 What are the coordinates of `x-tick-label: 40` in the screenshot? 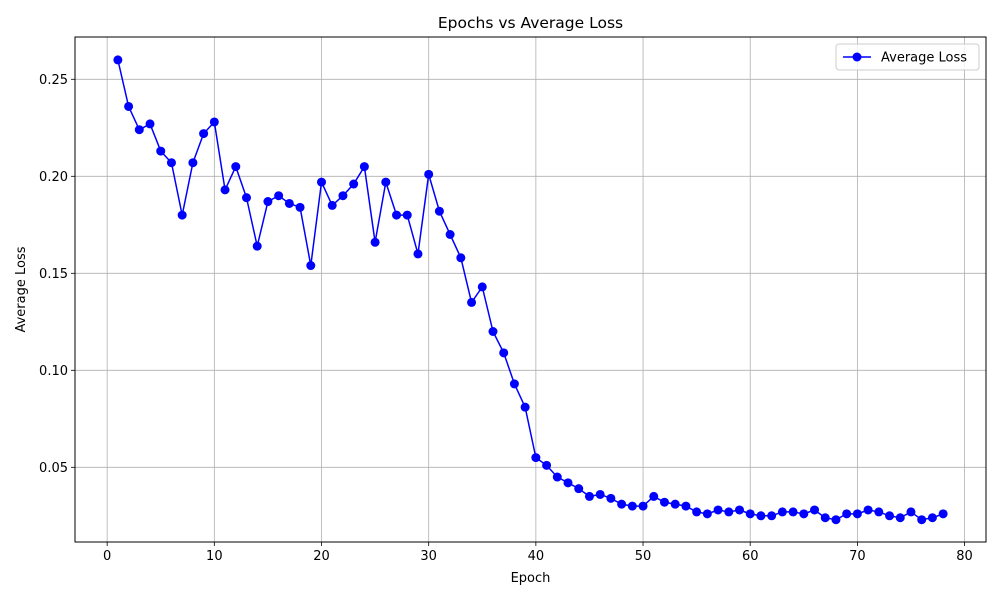 It's located at (536, 556).